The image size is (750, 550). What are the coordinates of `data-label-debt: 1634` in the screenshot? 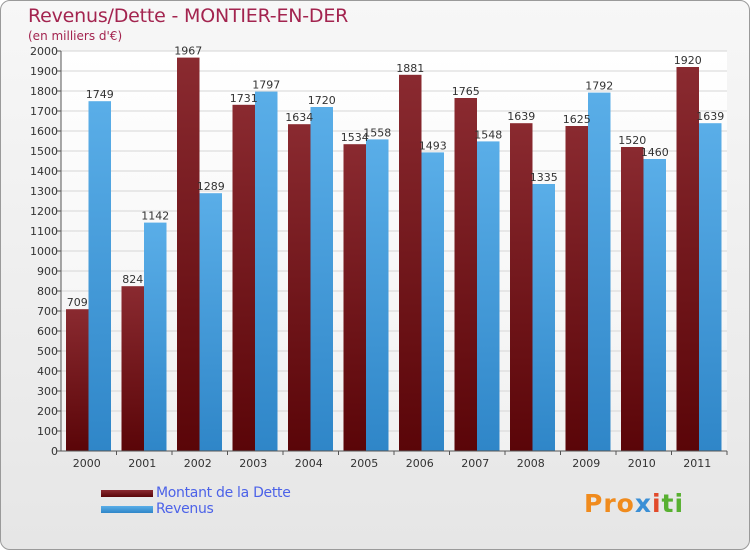 It's located at (299, 117).